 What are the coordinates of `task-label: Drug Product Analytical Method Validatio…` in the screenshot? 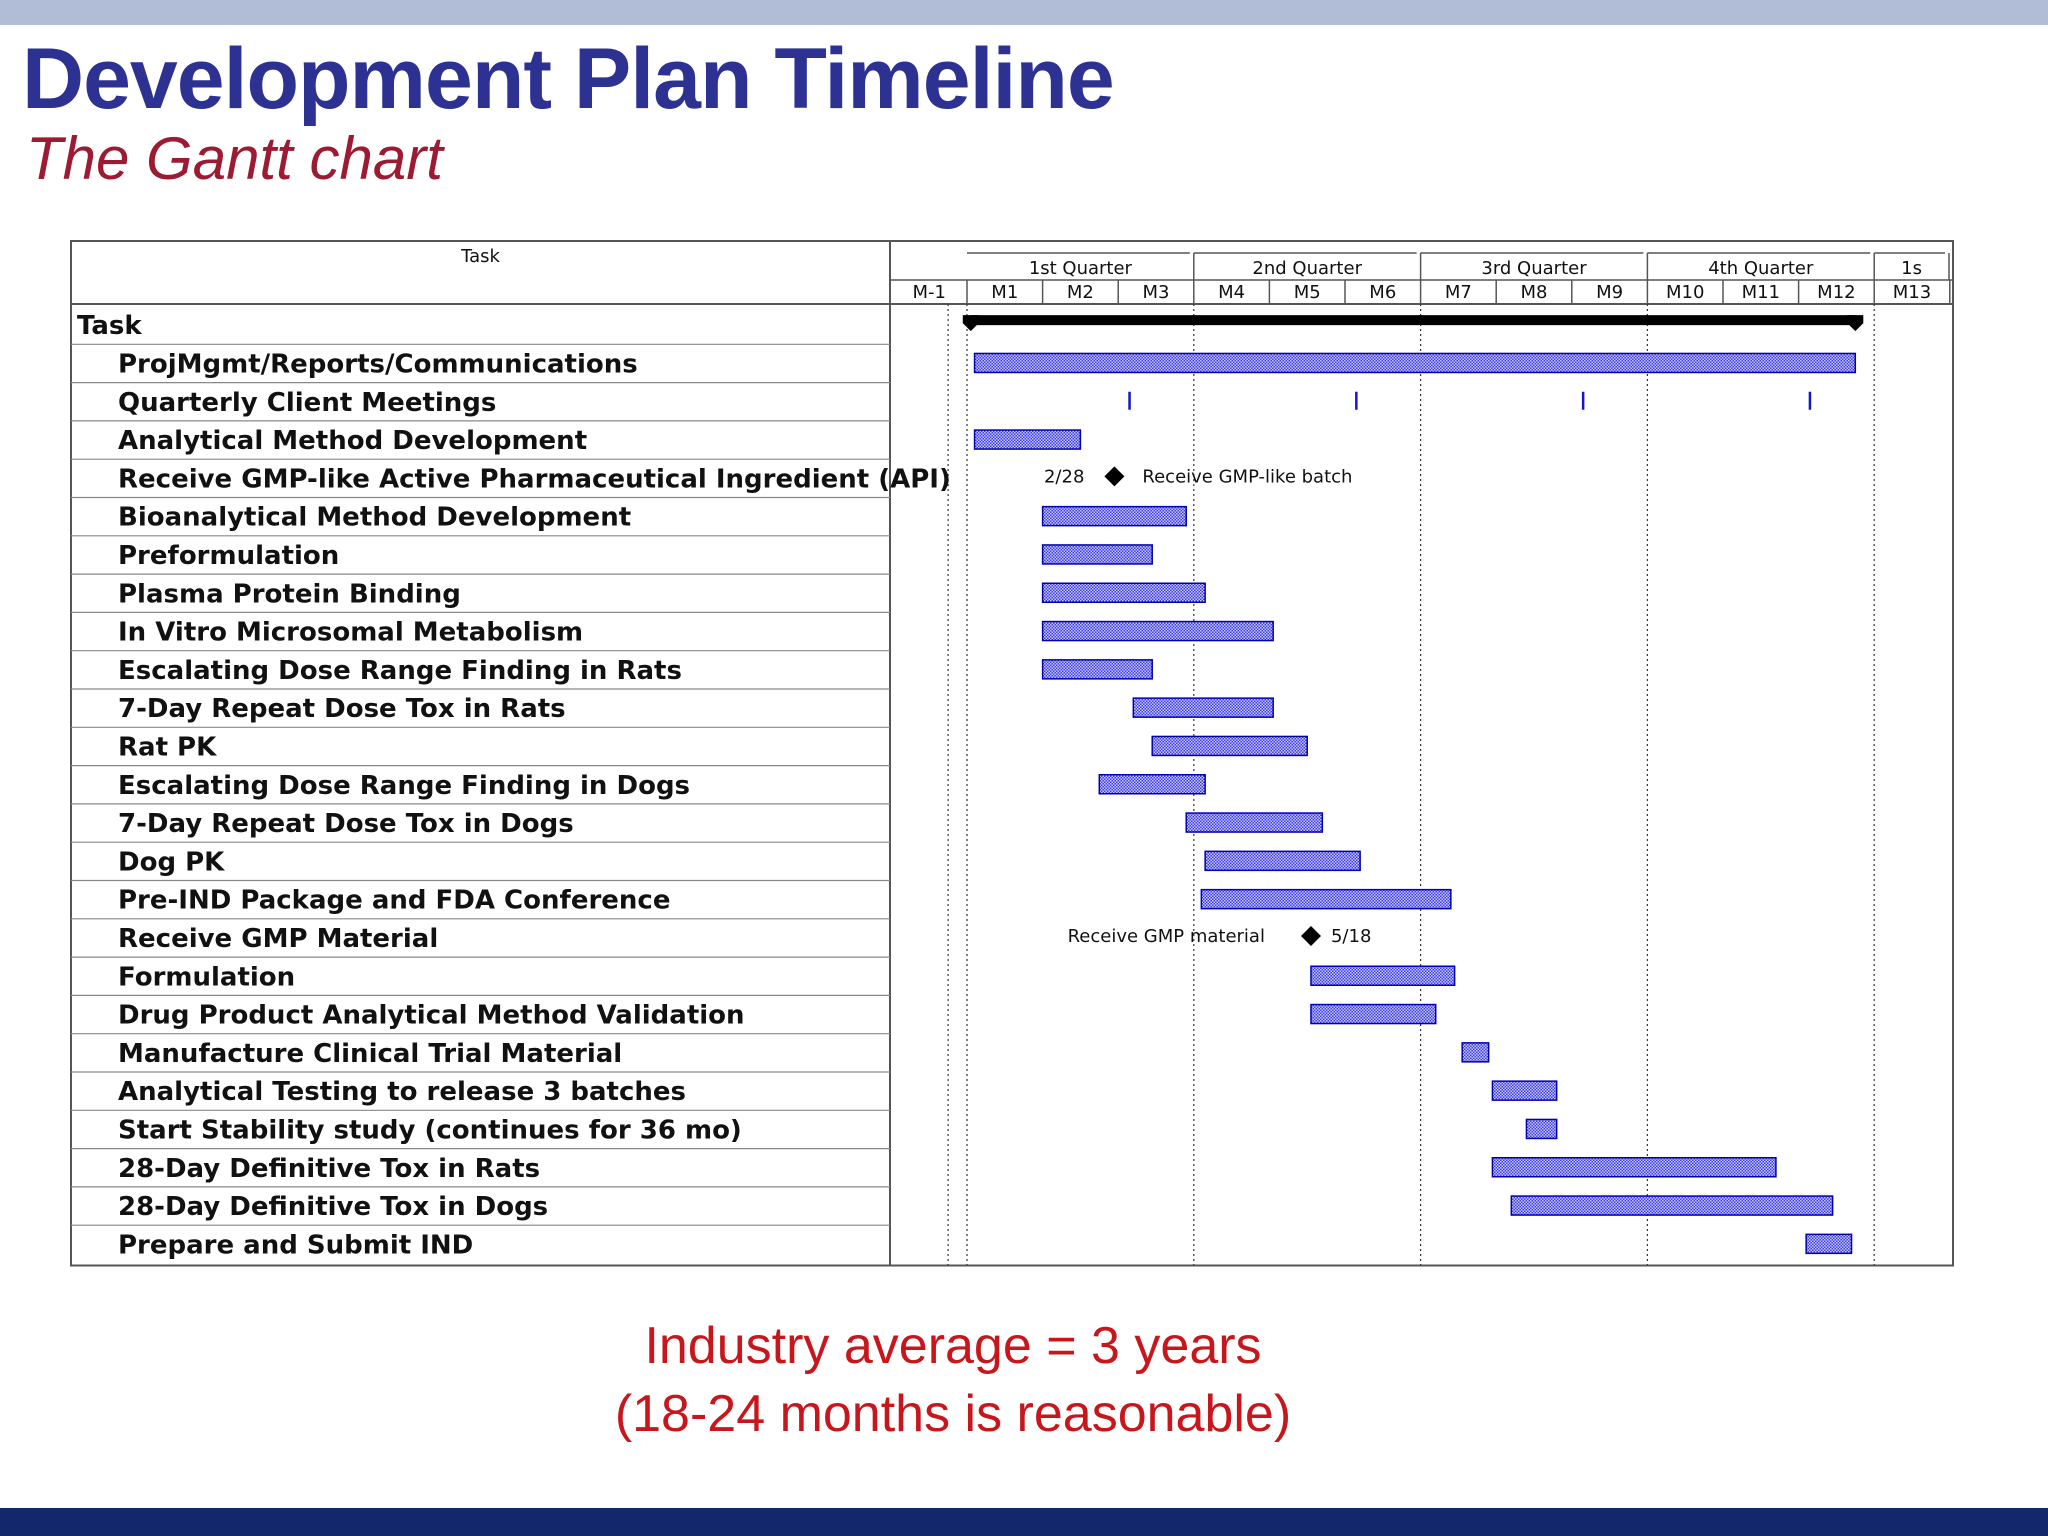 It's located at (431, 1016).